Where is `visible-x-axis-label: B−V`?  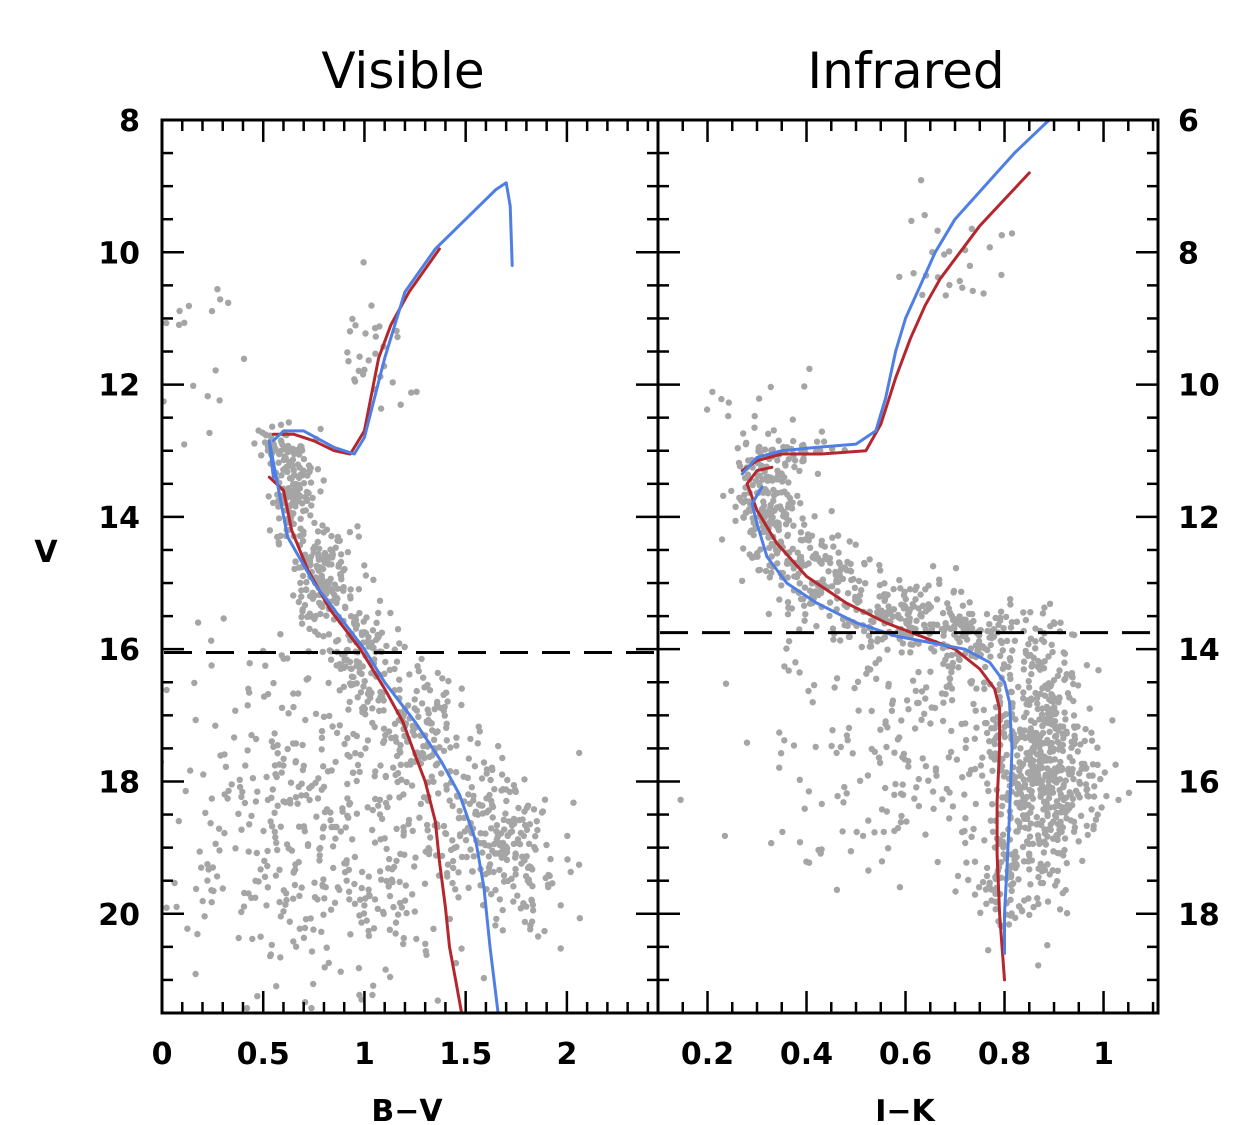 visible-x-axis-label: B−V is located at coordinates (407, 1107).